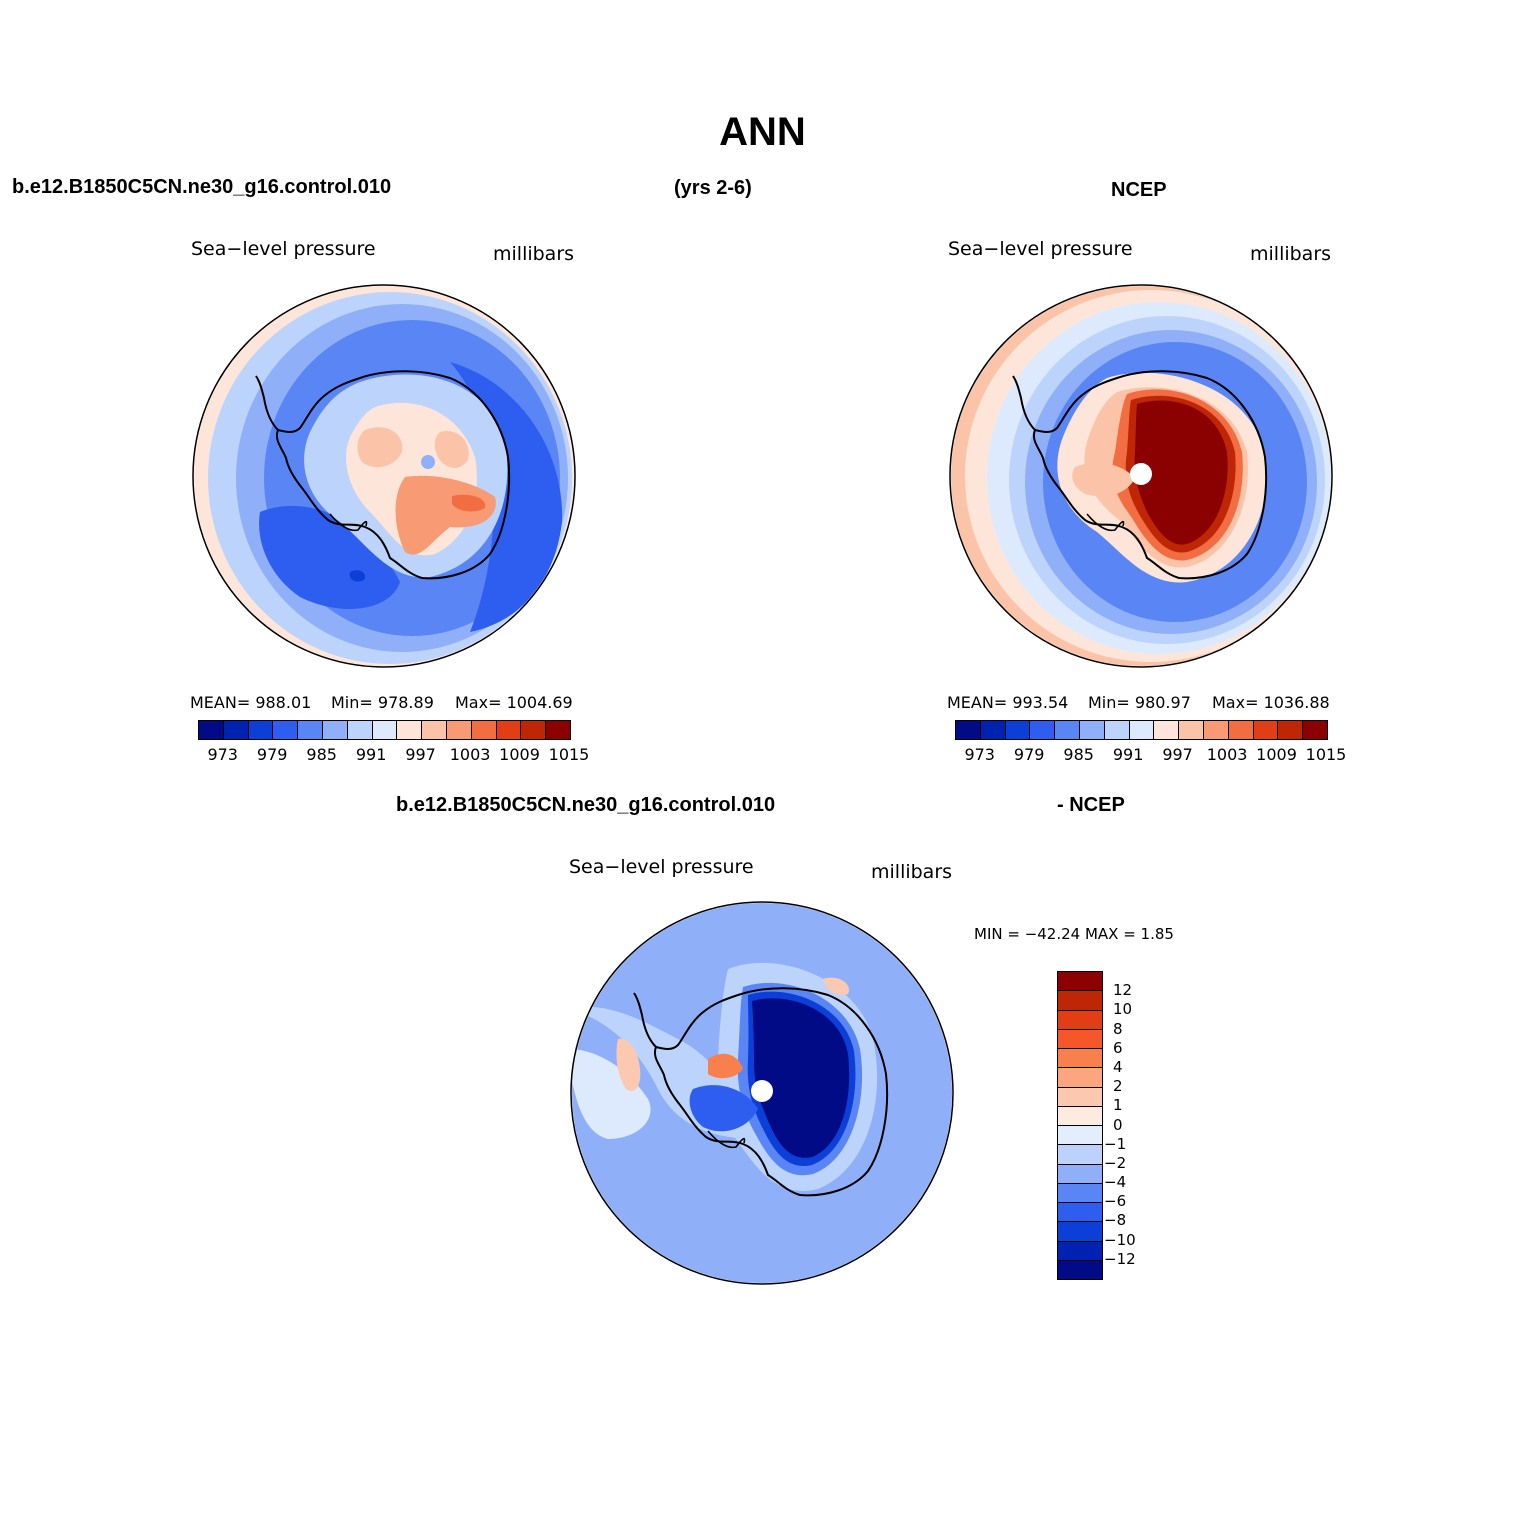 This screenshot has height=1525, width=1525. I want to click on diff-colorbar, so click(1080, 1125).